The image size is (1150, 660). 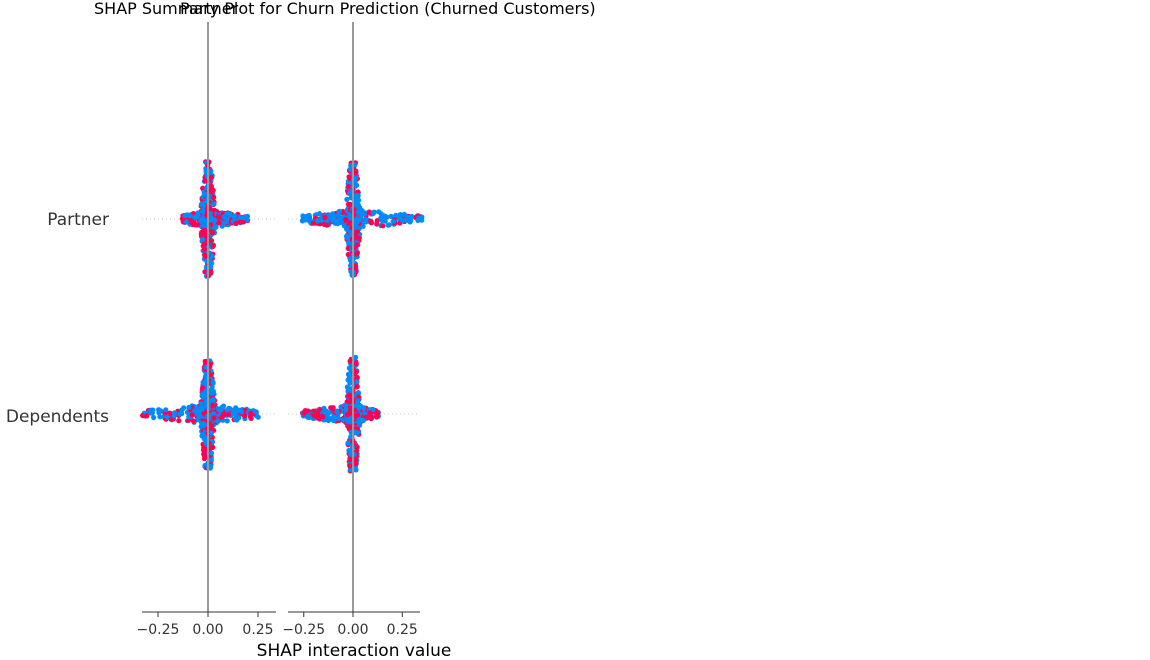 I want to click on feature-label-partner: Partner, so click(x=78, y=220).